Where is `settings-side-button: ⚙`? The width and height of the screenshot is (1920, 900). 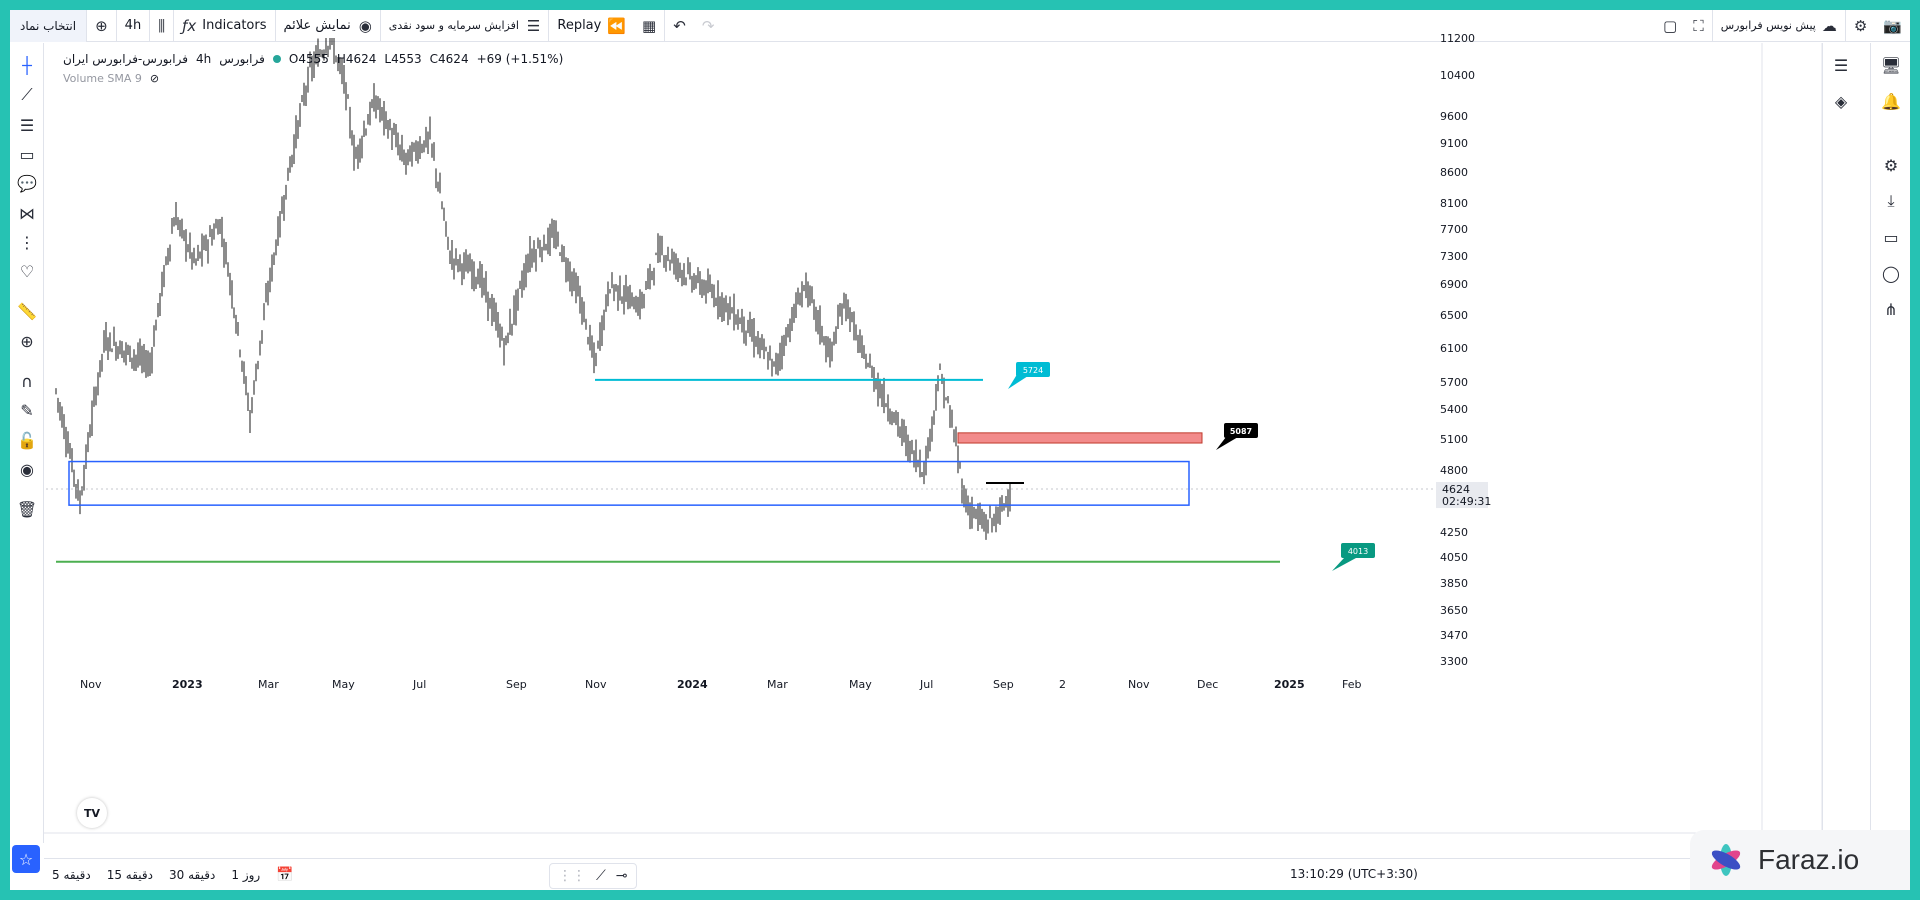
settings-side-button: ⚙ is located at coordinates (1891, 165).